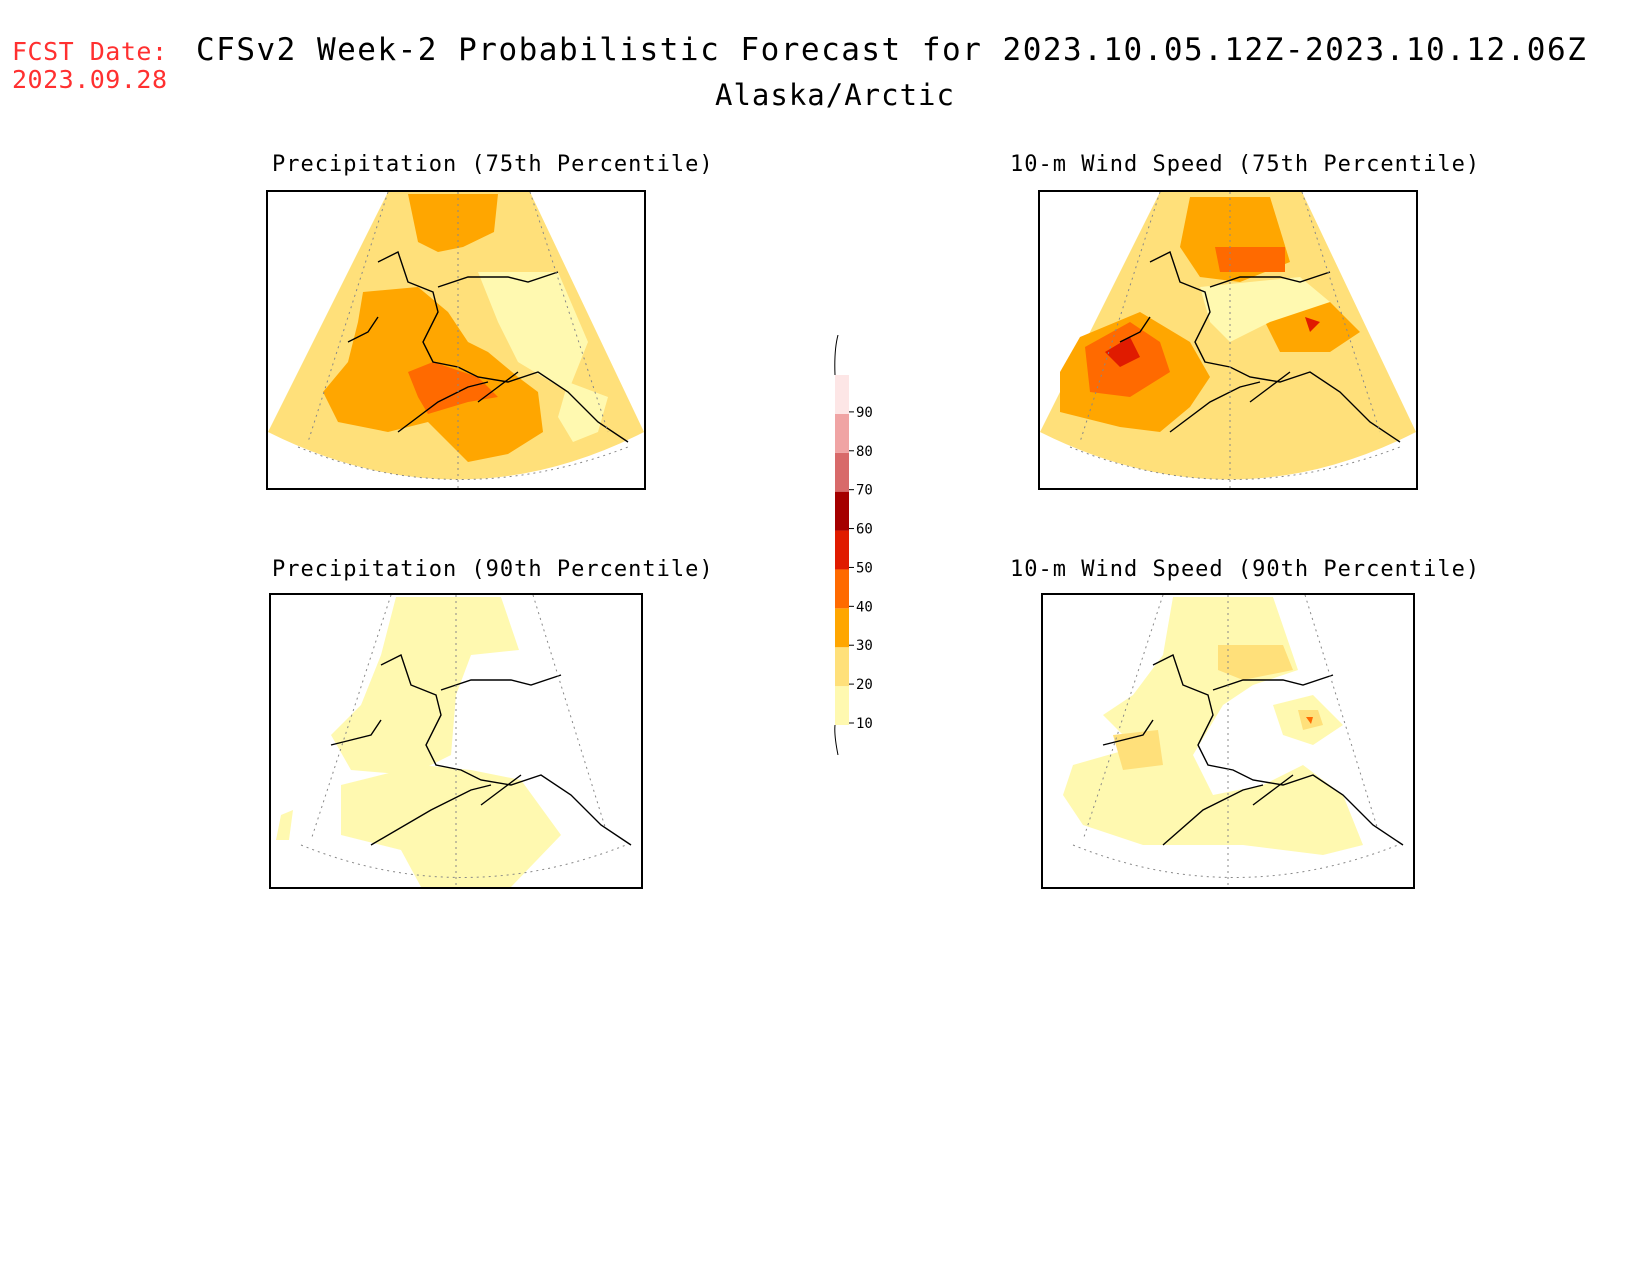  What do you see at coordinates (864, 568) in the screenshot?
I see `colorbar-label: 50` at bounding box center [864, 568].